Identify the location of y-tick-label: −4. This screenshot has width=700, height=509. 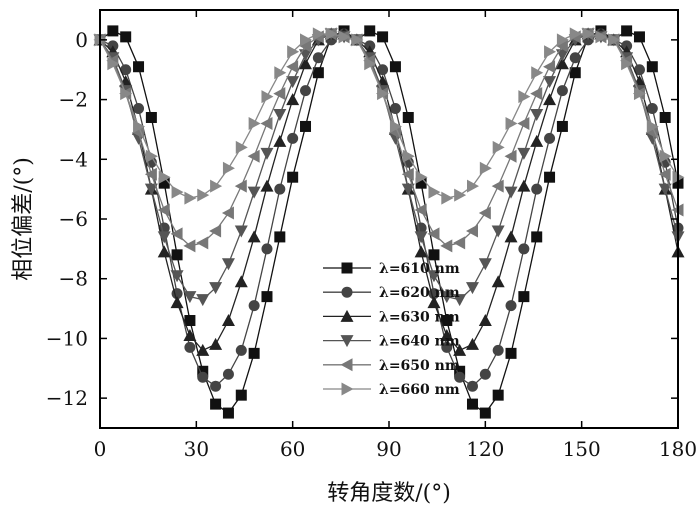
(73, 159).